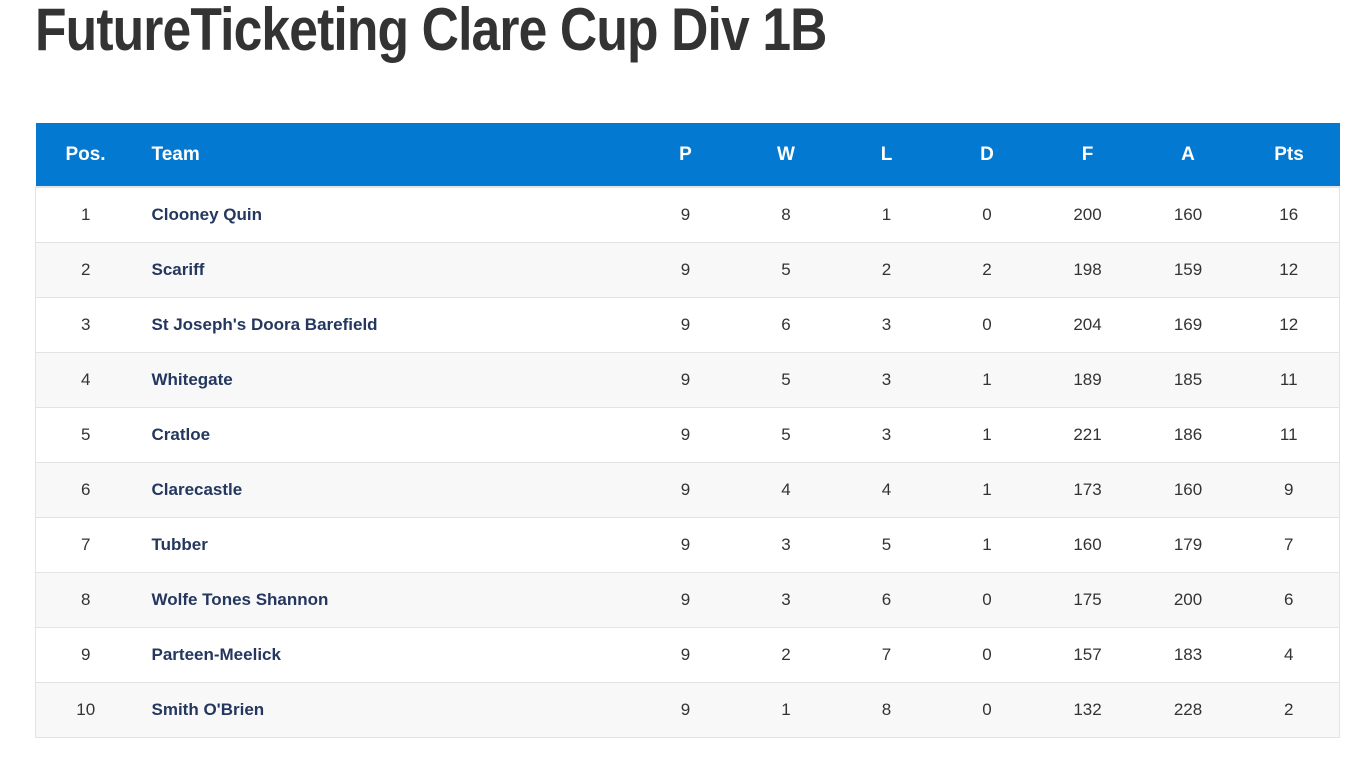  Describe the element at coordinates (385, 655) in the screenshot. I see `team-cell: Parteen-Meelick` at that location.